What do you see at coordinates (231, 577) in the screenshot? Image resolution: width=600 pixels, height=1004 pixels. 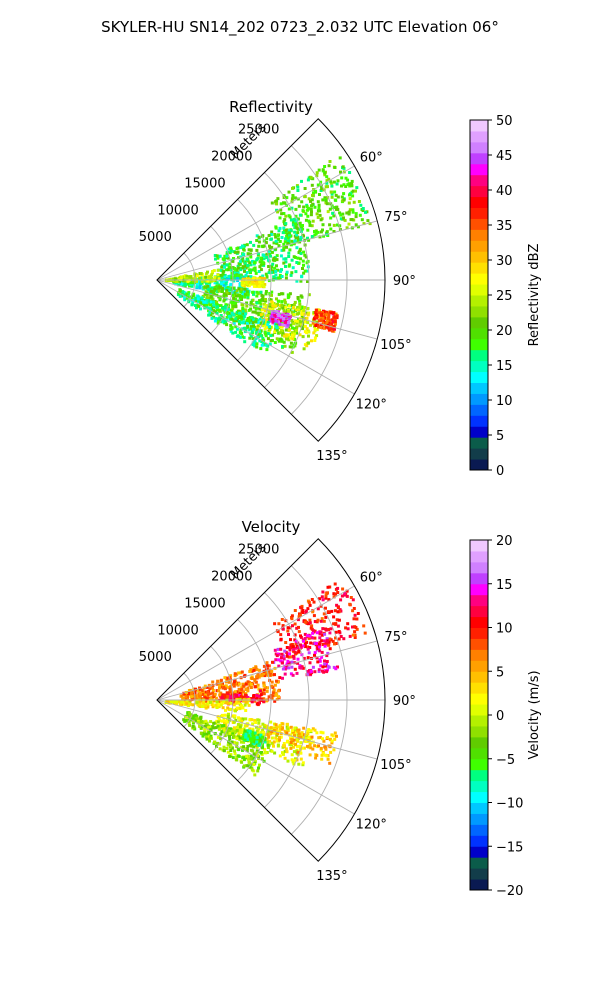 I see `range-tick-label: 20000` at bounding box center [231, 577].